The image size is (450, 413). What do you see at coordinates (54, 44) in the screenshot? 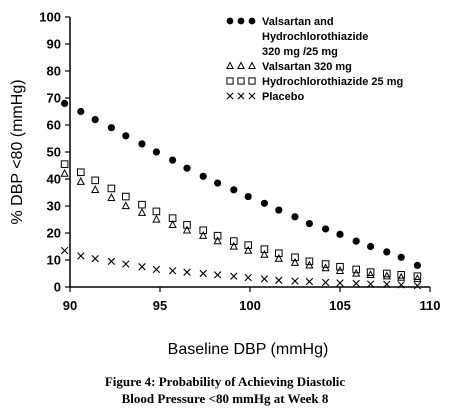
I see `y-tick-label: 90` at bounding box center [54, 44].